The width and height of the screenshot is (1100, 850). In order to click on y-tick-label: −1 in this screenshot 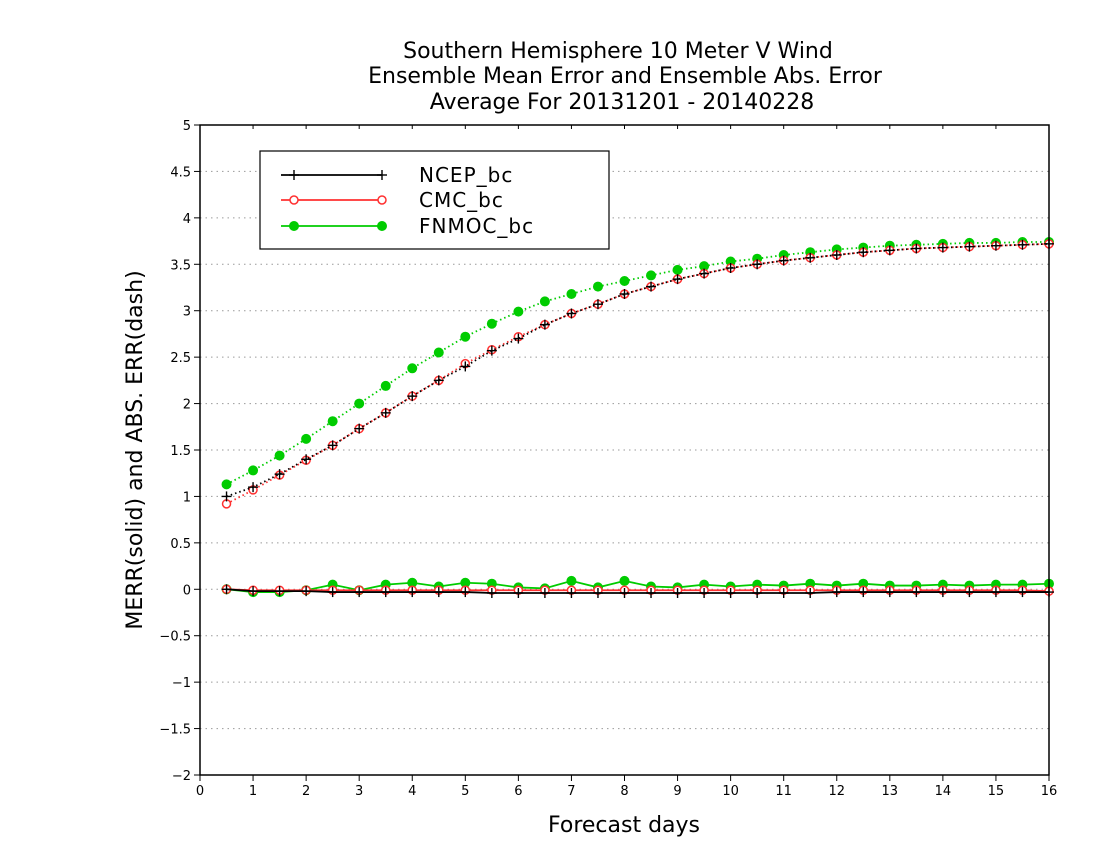, I will do `click(181, 683)`.